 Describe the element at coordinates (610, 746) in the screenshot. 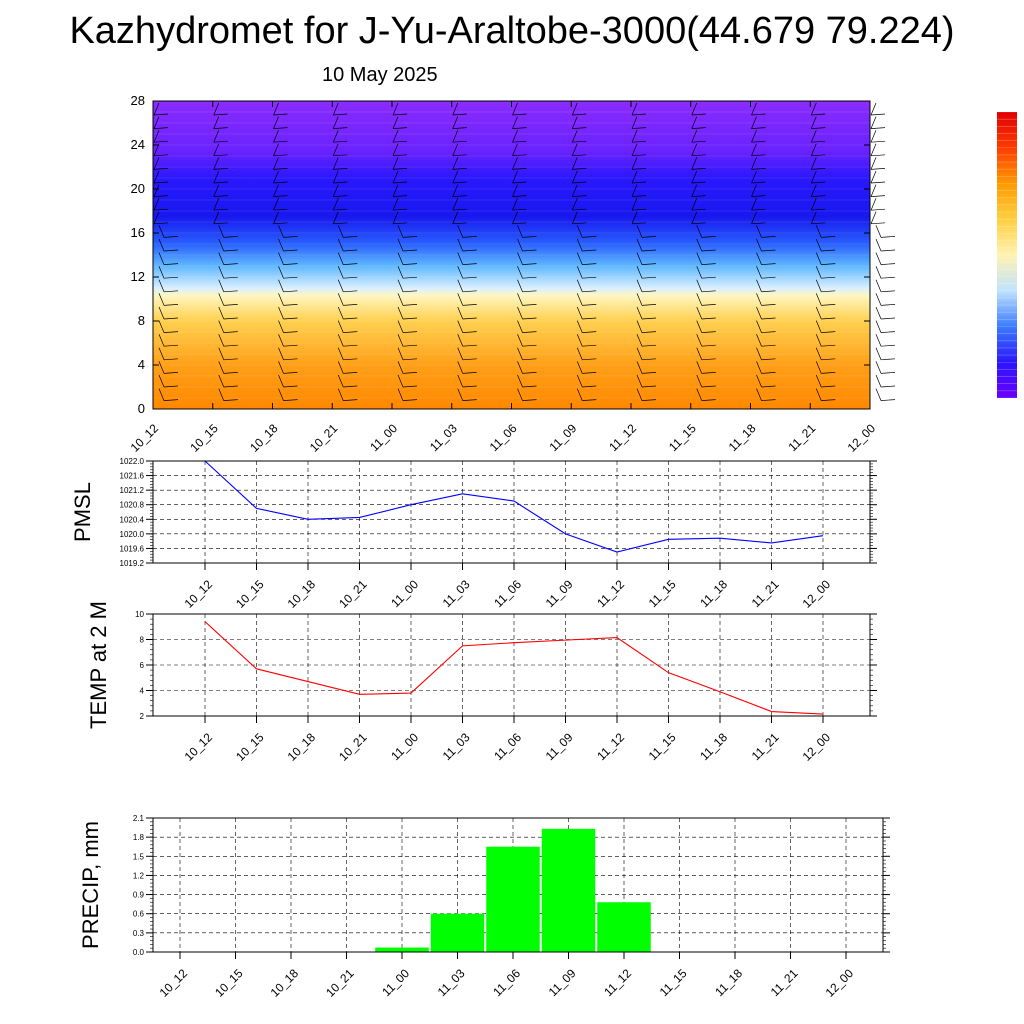

I see `xtick-label: 11_12` at that location.